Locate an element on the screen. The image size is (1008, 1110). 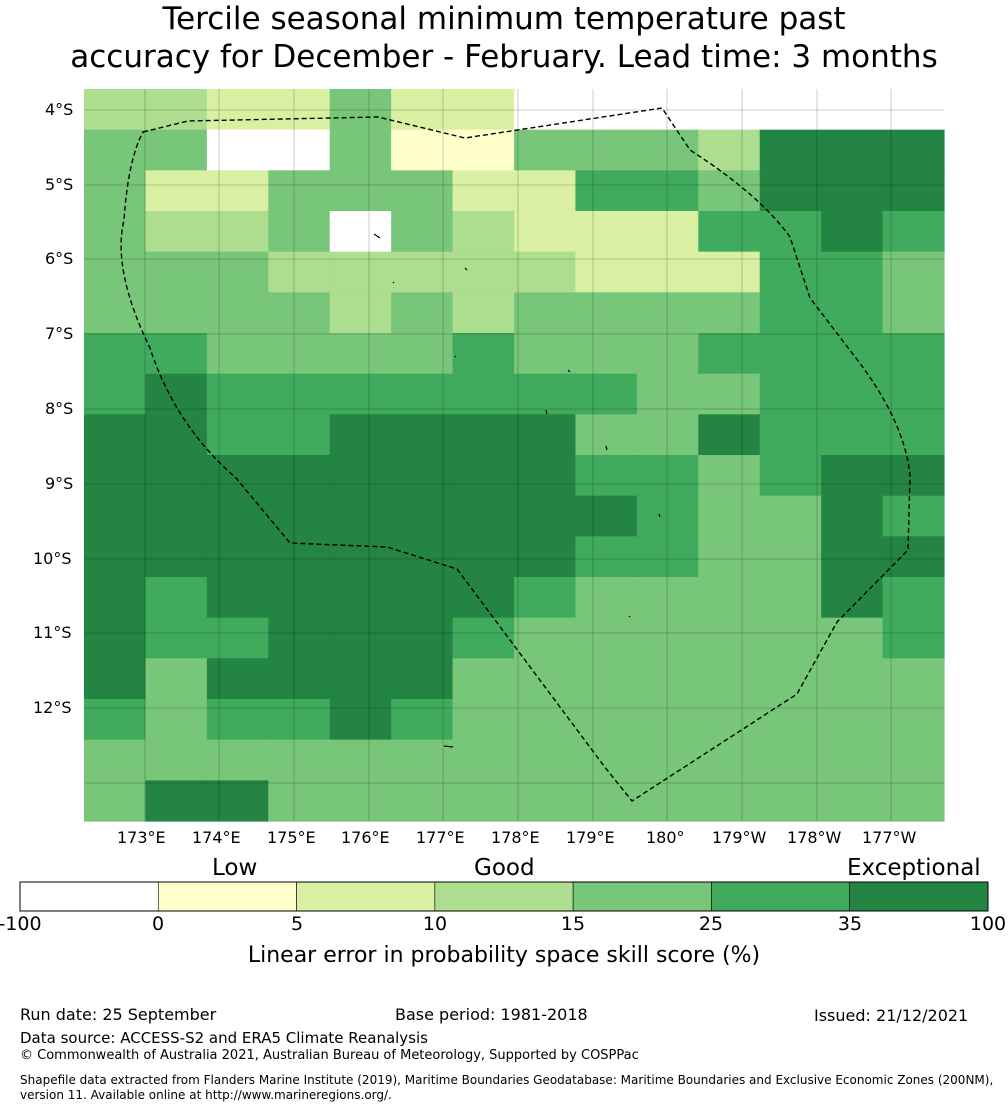
lat-label: 6°S is located at coordinates (59, 258).